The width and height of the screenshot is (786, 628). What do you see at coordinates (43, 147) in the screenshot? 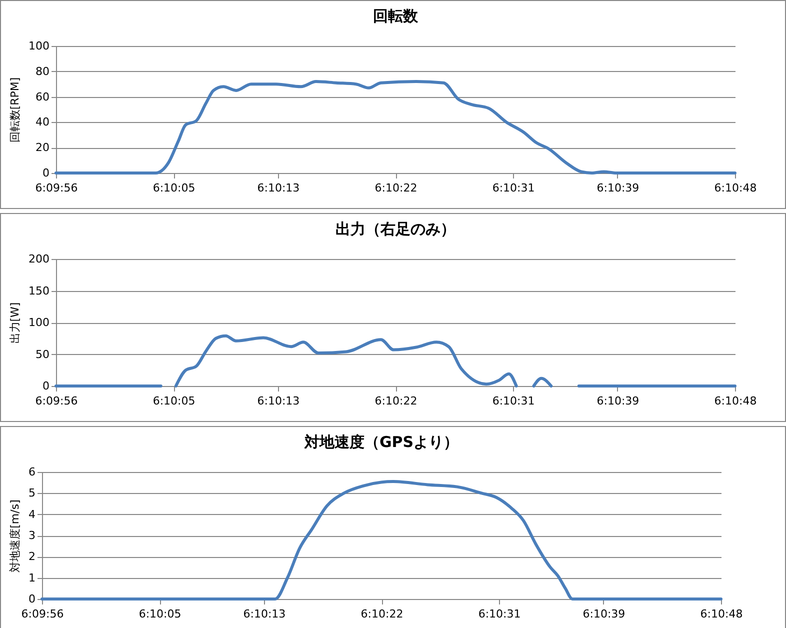
I see `y-tick-label: 20` at bounding box center [43, 147].